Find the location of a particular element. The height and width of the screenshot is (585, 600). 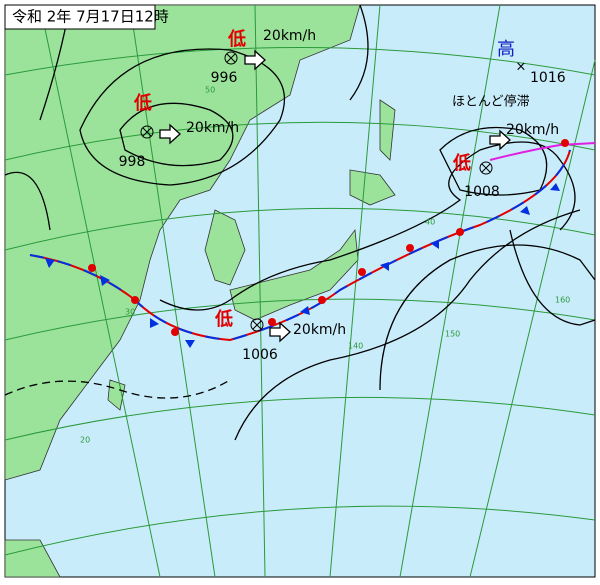

grid-label: 50 is located at coordinates (210, 90).